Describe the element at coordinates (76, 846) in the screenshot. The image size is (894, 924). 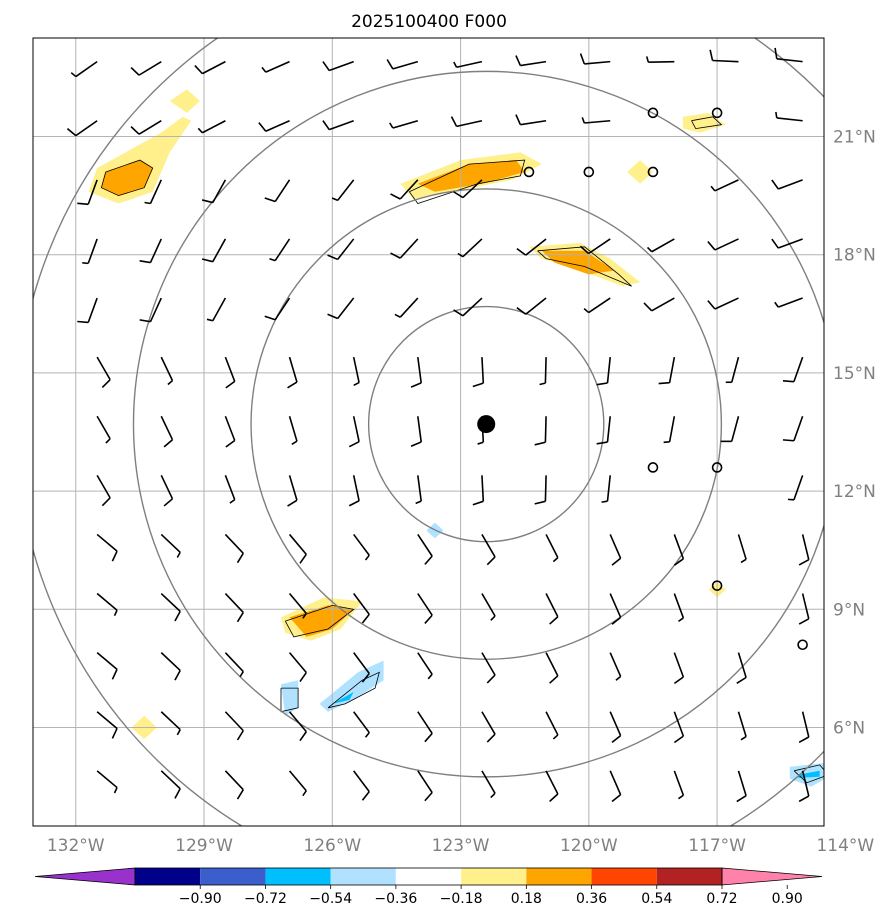
I see `lon-tick-label: 132°W` at that location.